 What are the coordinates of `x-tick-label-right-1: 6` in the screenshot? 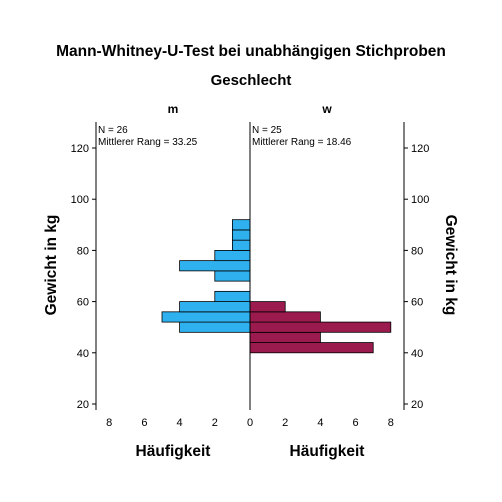 It's located at (356, 423).